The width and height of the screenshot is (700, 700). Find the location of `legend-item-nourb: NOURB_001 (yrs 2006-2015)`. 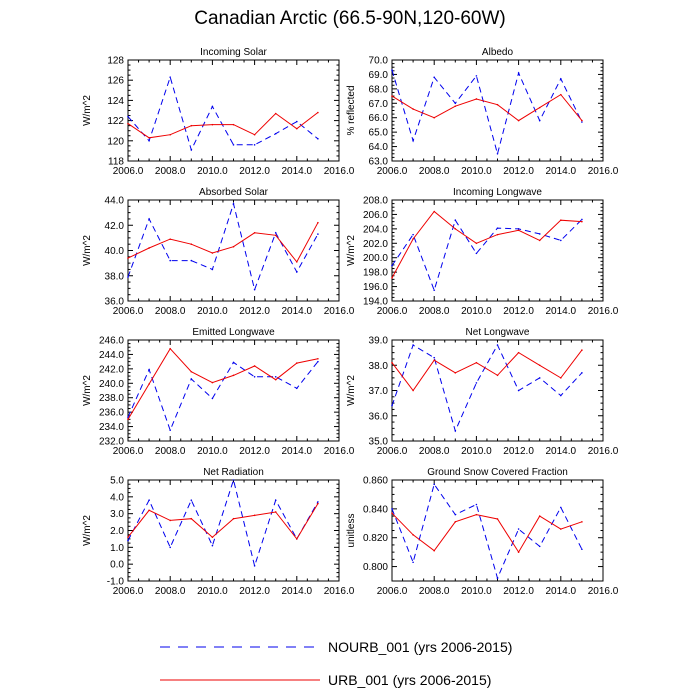

legend-item-nourb: NOURB_001 (yrs 2006-2015) is located at coordinates (336, 647).